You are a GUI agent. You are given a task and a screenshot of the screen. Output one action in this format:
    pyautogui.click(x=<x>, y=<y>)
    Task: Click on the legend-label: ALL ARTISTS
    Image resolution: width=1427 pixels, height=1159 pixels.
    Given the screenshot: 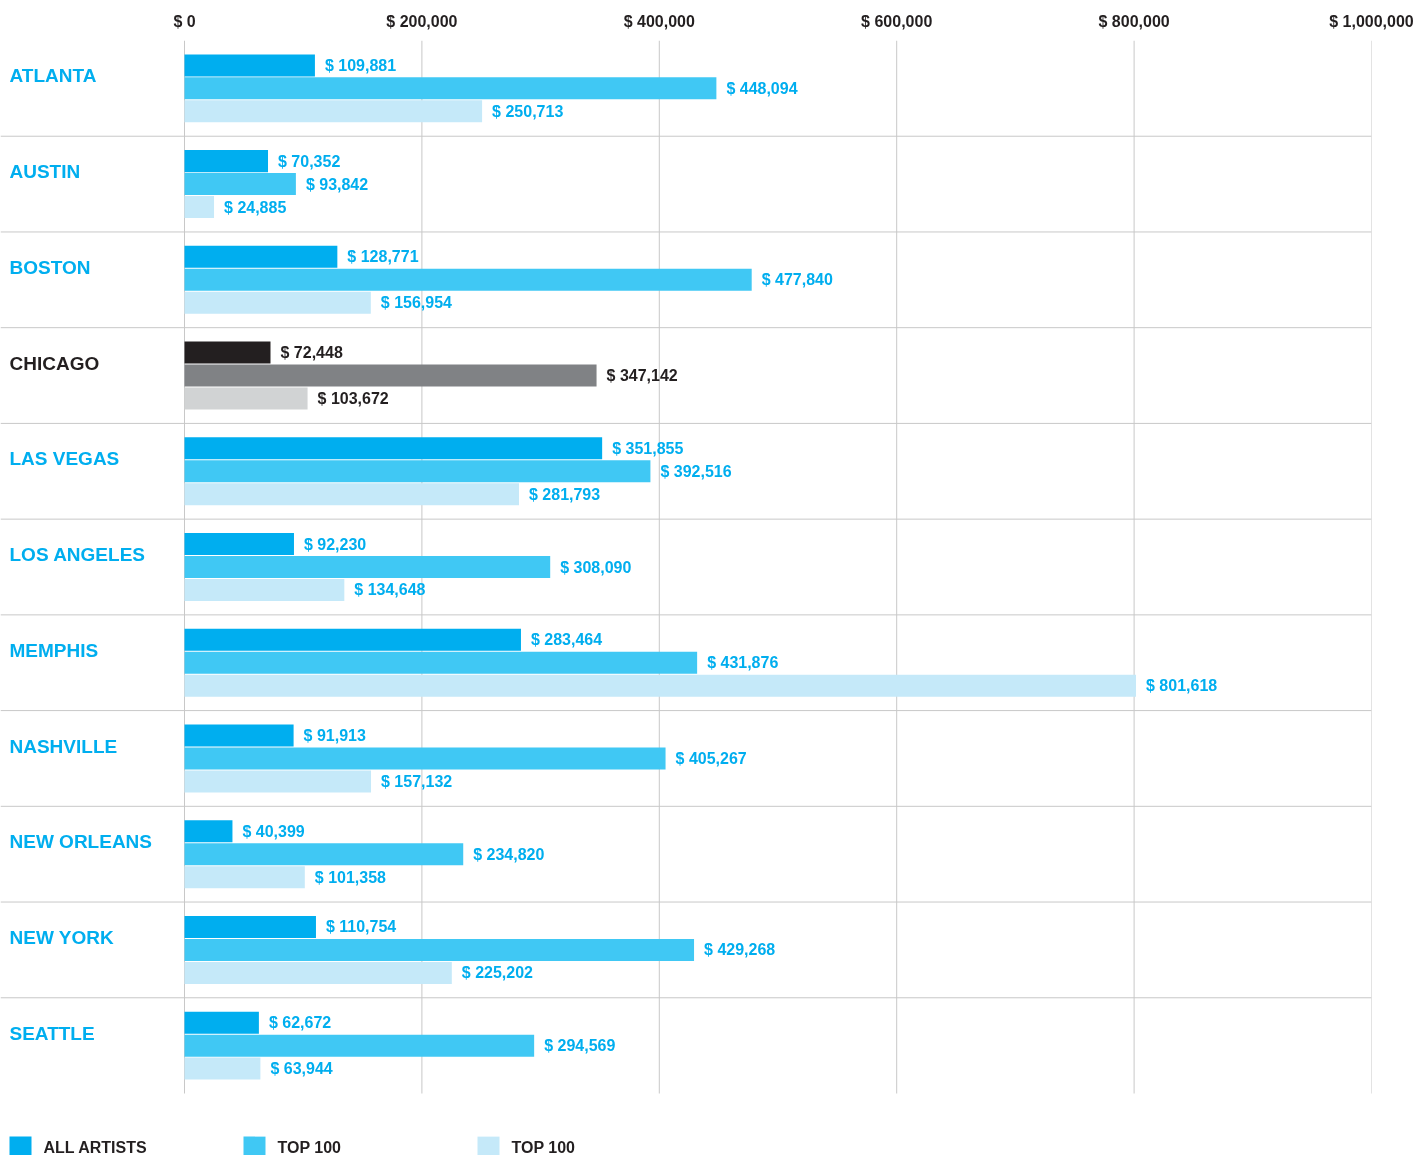 What is the action you would take?
    pyautogui.click(x=95, y=1148)
    